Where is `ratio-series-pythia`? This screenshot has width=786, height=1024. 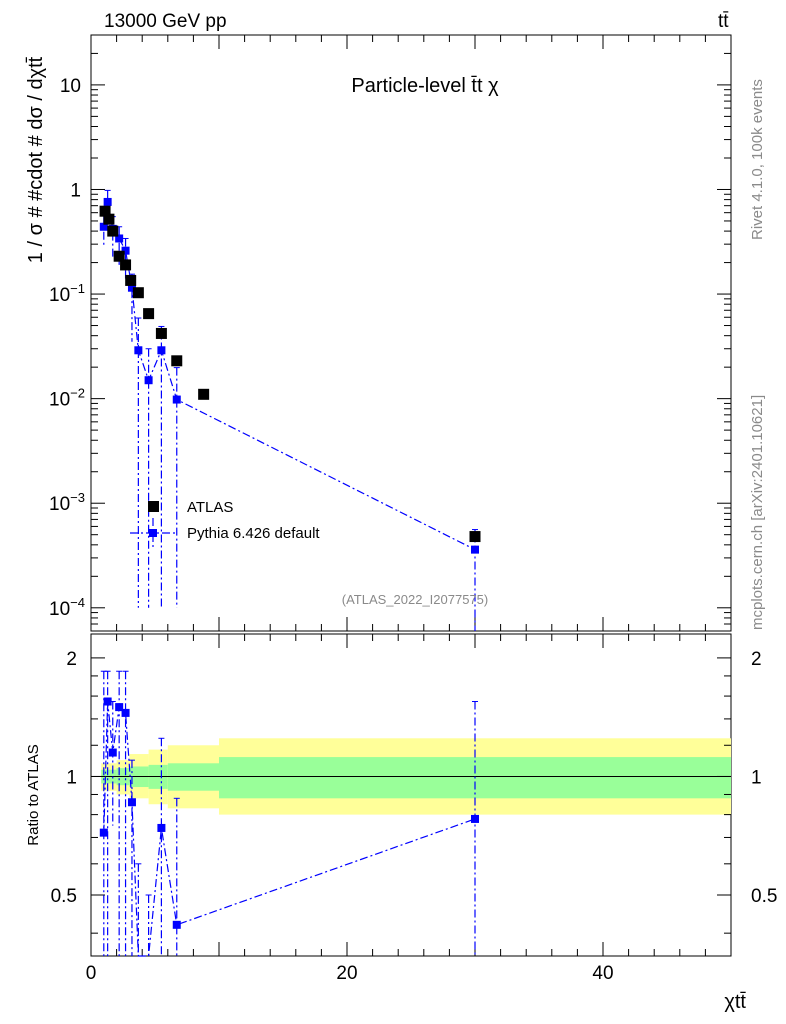 ratio-series-pythia is located at coordinates (289, 813).